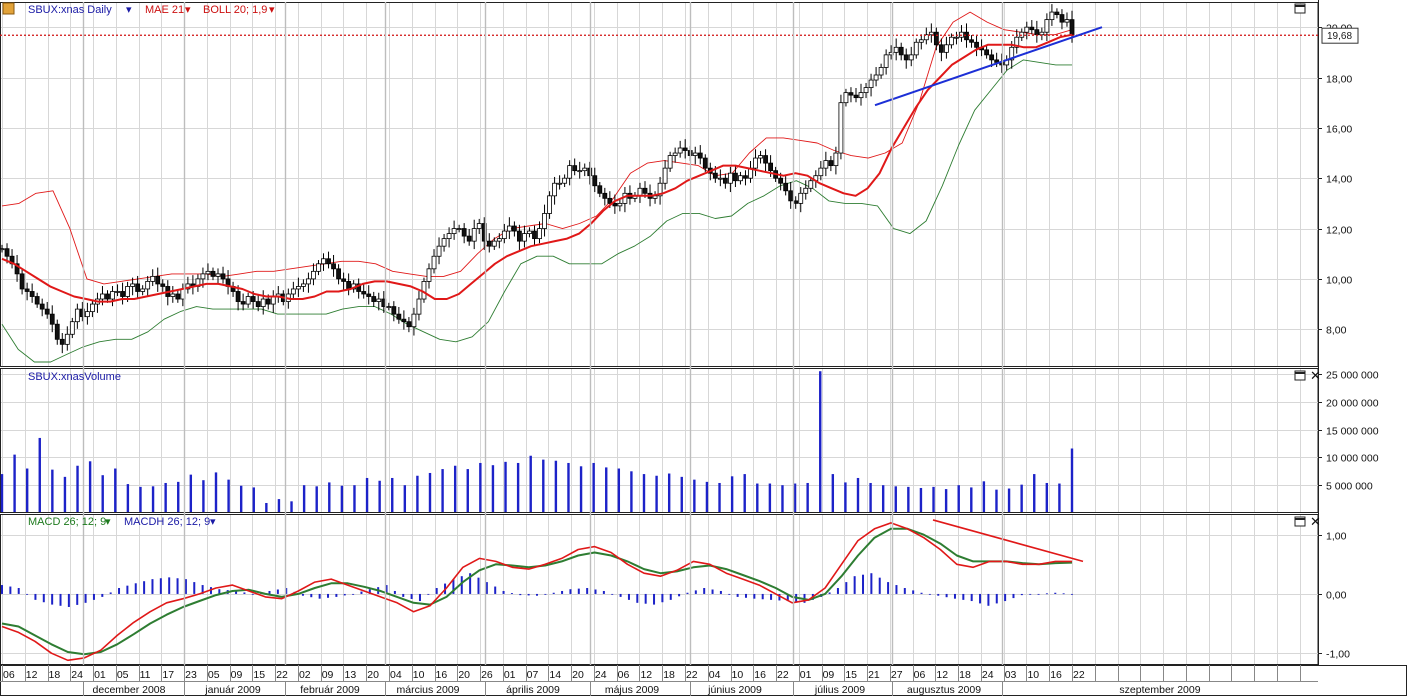  I want to click on indicator-boll-dropdown-icon: ▾, so click(272, 10).